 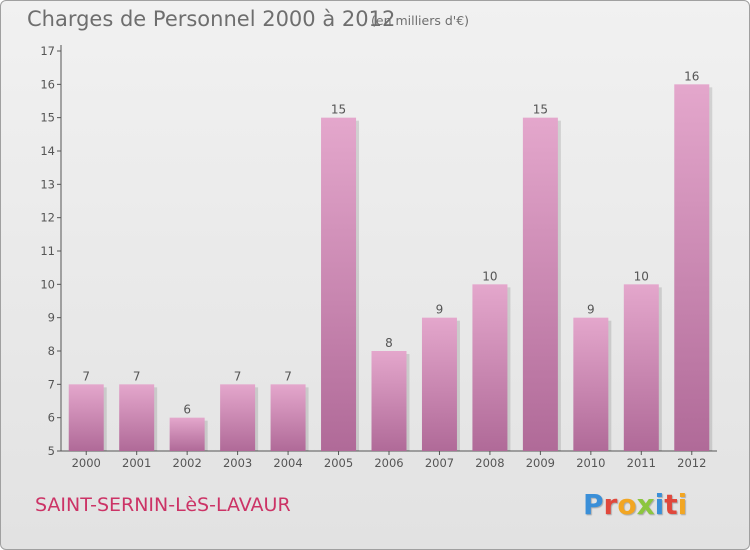 What do you see at coordinates (47, 51) in the screenshot?
I see `y-tick-label: 17` at bounding box center [47, 51].